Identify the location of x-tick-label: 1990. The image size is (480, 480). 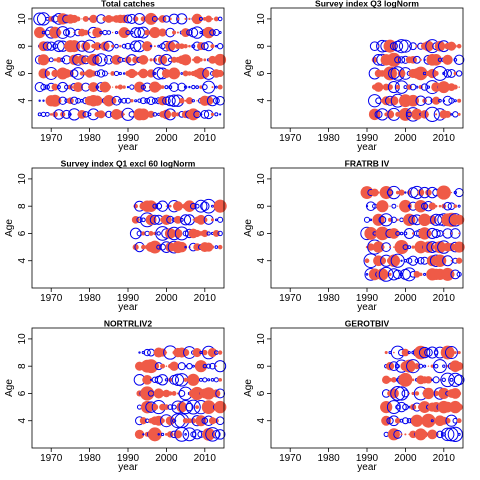
(128, 138).